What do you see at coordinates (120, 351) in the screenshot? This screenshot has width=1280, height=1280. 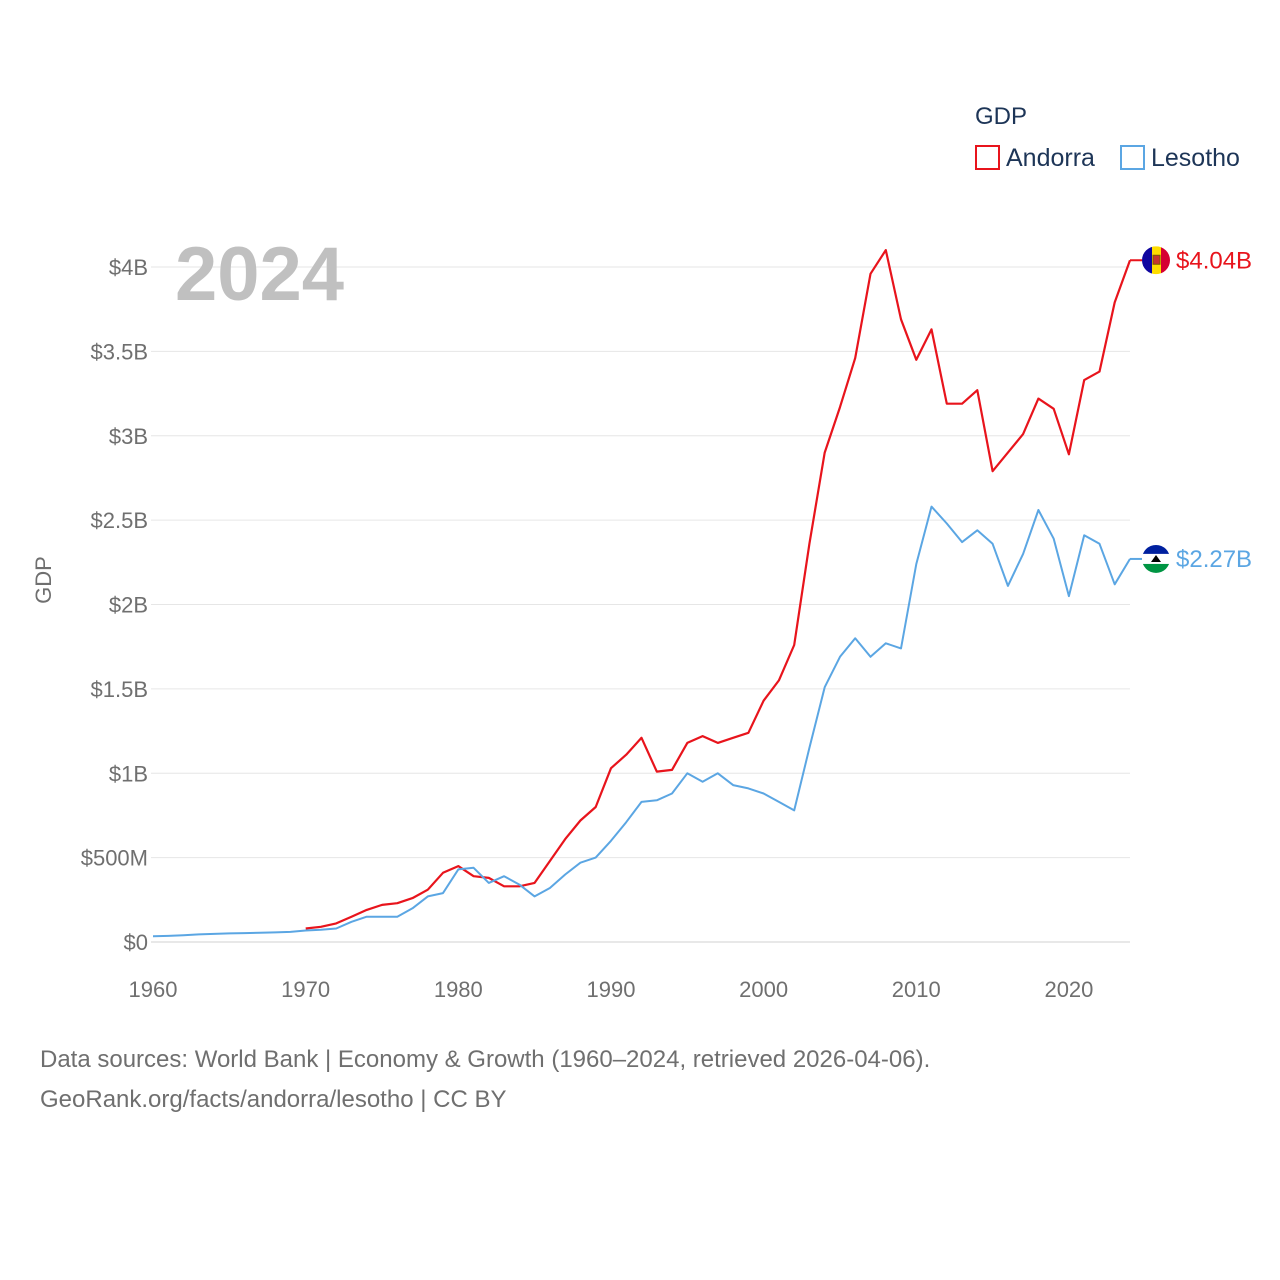 I see `y-tick-label: $3.5B` at bounding box center [120, 351].